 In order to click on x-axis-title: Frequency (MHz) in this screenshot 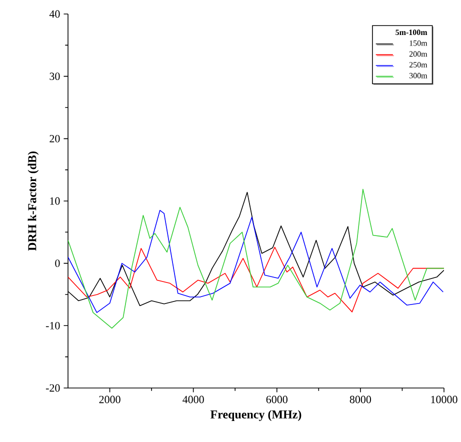, I will do `click(256, 415)`.